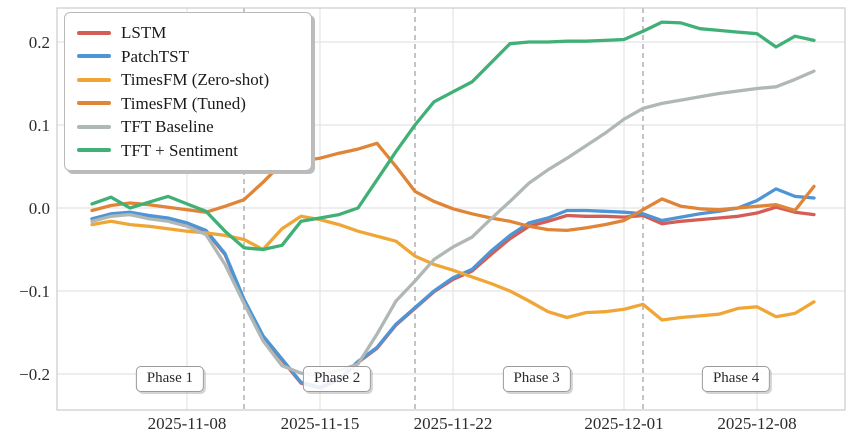  I want to click on legend-label: PatchTST, so click(155, 56).